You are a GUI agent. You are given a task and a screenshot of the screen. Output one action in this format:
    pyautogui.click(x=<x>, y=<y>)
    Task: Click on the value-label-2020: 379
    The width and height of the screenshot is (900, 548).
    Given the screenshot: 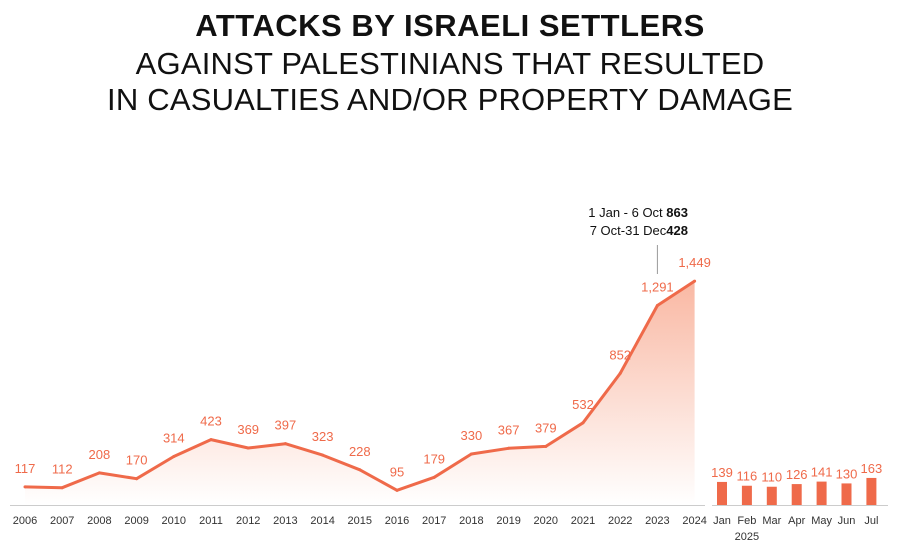 What is the action you would take?
    pyautogui.click(x=546, y=427)
    